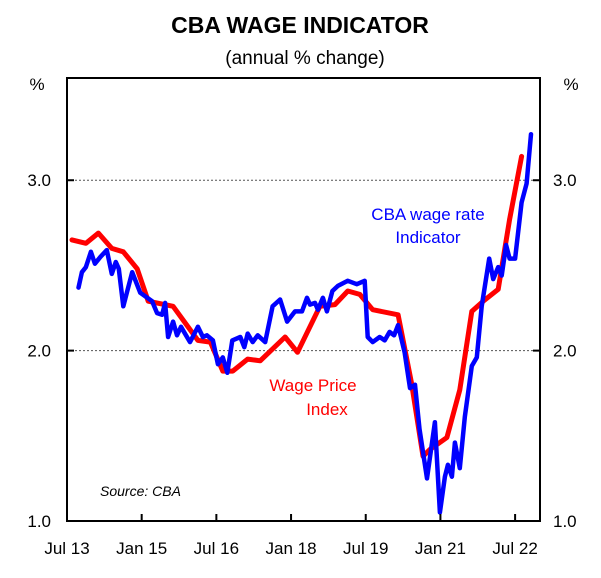 Image resolution: width=601 pixels, height=578 pixels. I want to click on y-tick-label-right: 1.0, so click(565, 521).